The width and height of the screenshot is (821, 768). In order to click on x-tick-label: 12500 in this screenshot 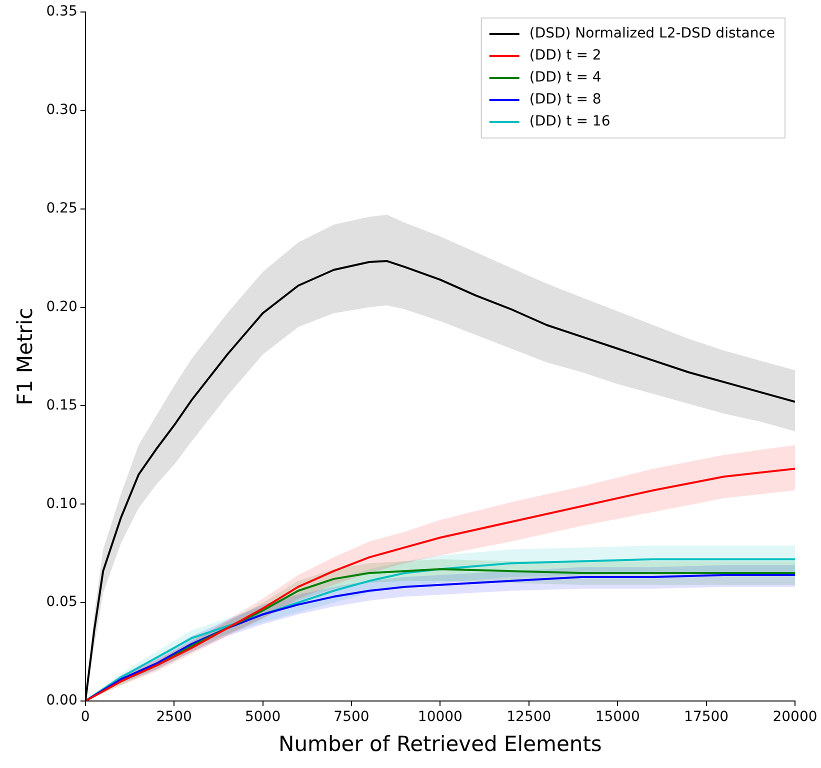, I will do `click(529, 717)`.